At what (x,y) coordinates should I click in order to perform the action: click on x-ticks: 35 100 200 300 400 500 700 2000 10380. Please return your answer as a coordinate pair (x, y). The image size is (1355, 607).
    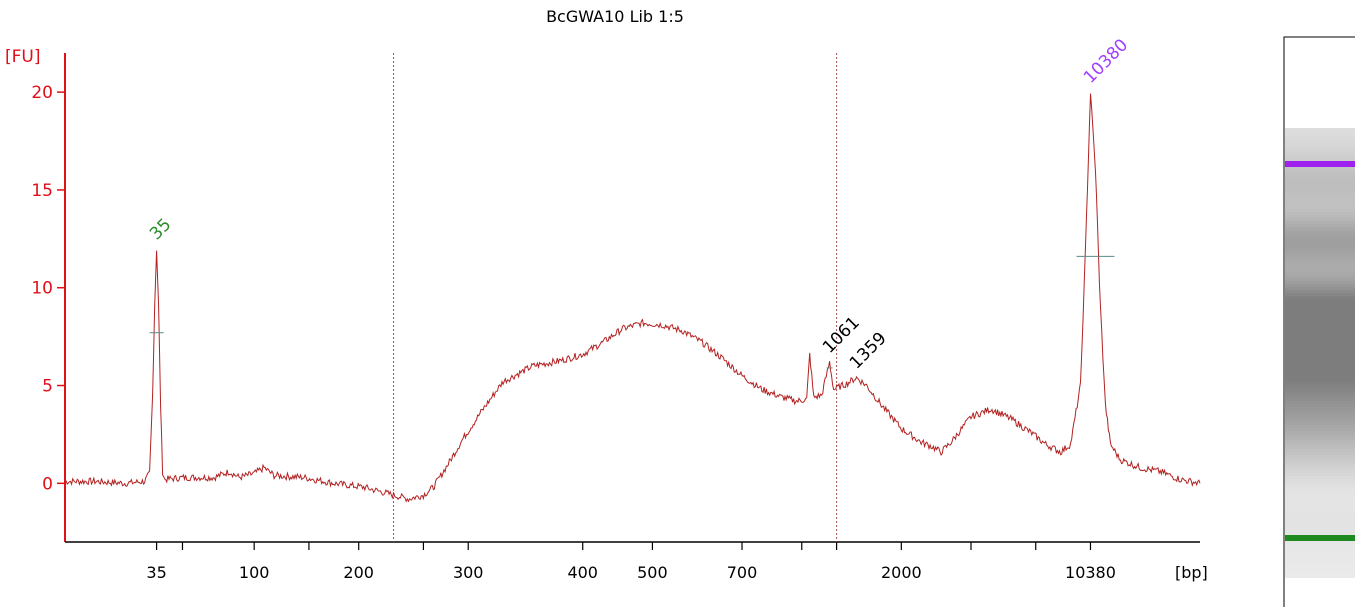
    Looking at the image, I should click on (631, 562).